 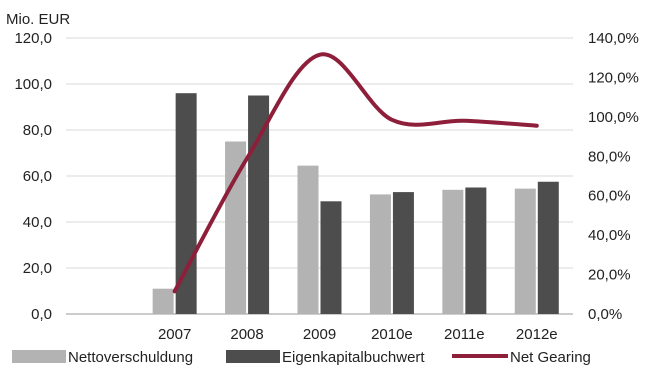 I want to click on right-tick-label: 0,0%, so click(x=605, y=314).